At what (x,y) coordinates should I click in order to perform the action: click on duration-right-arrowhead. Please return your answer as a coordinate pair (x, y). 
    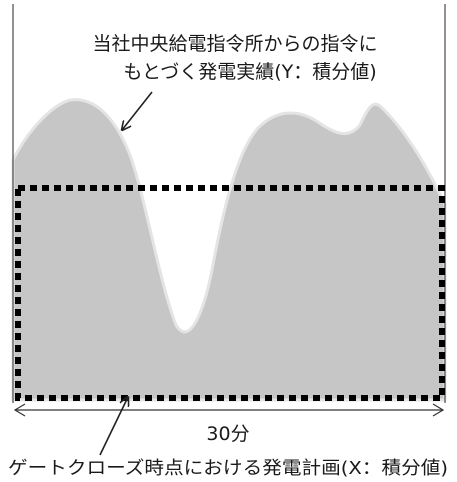
    Looking at the image, I should click on (438, 410).